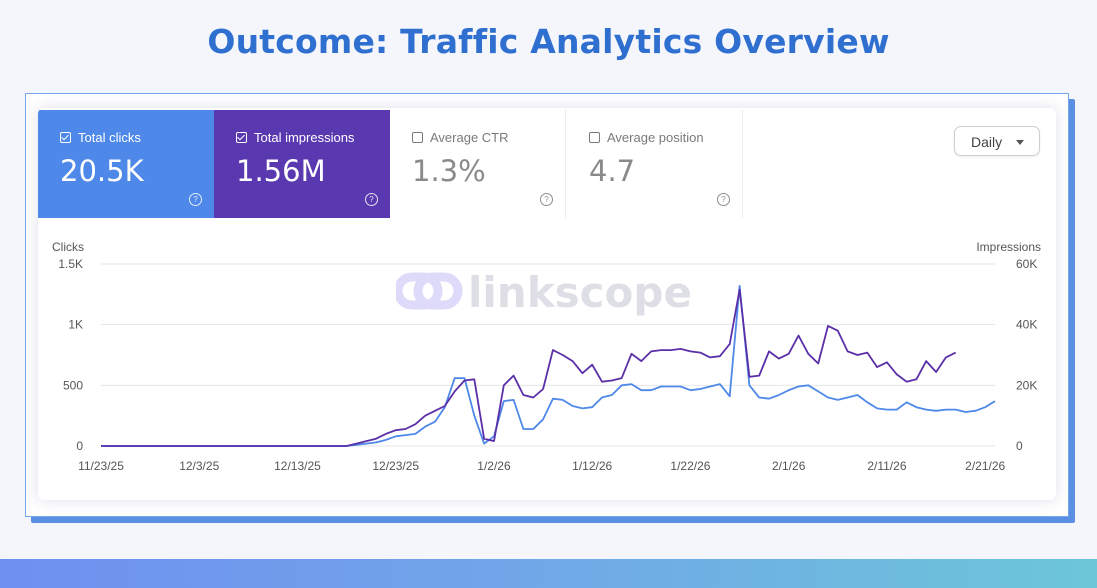 The height and width of the screenshot is (588, 1097). I want to click on metric-label: Total clicks, so click(109, 137).